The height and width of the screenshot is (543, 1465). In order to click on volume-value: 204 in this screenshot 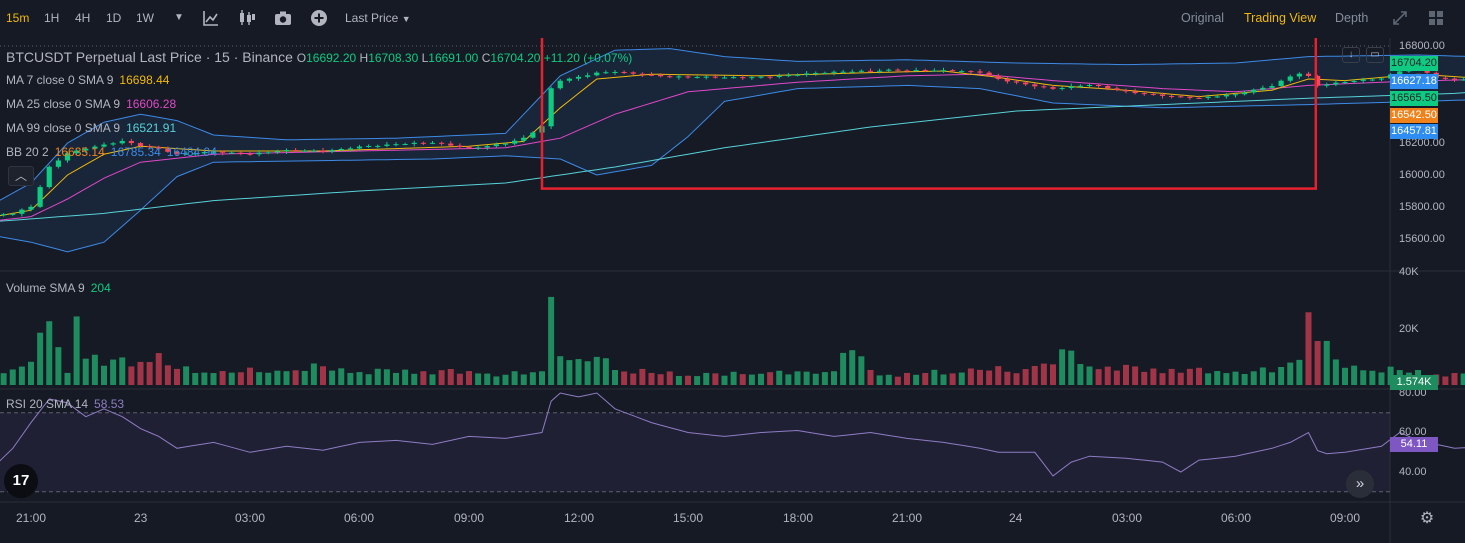, I will do `click(100, 288)`.